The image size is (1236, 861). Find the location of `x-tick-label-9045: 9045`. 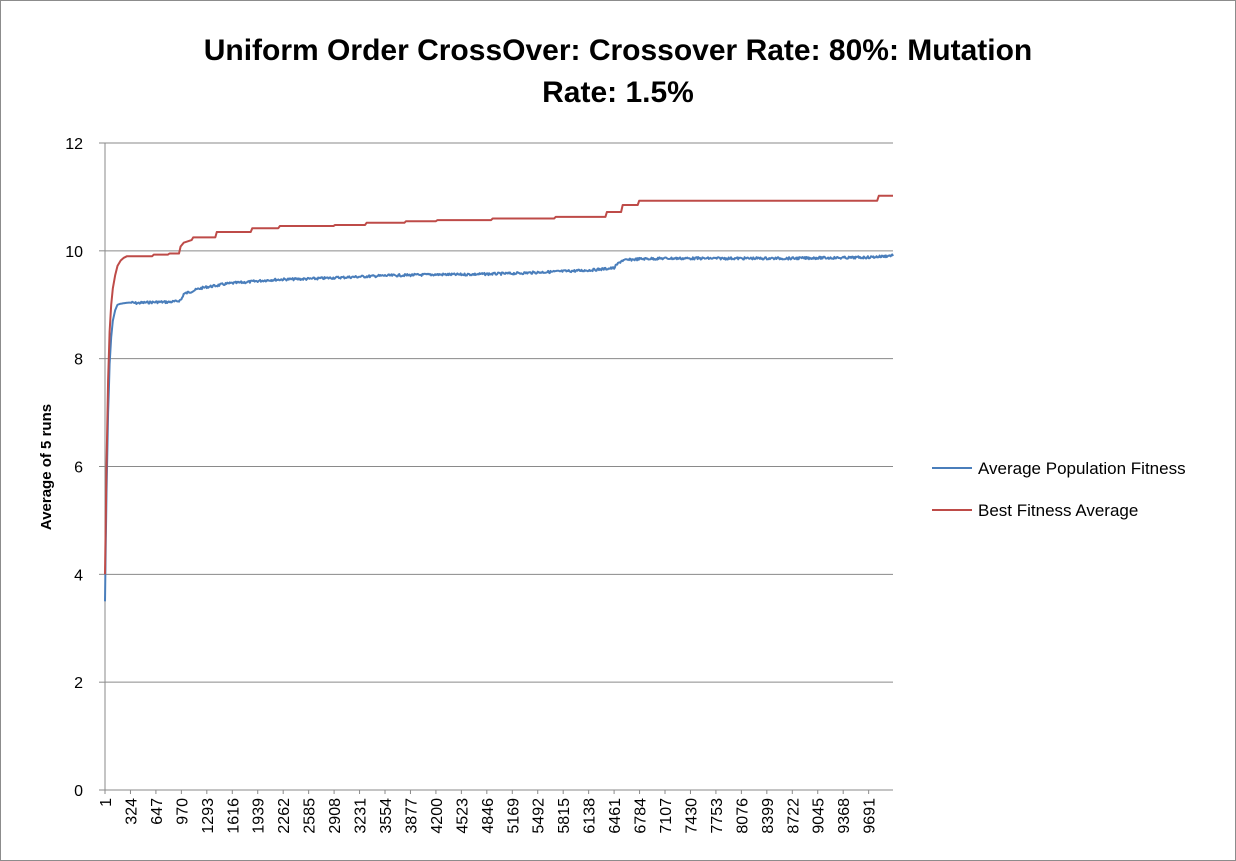

x-tick-label-9045: 9045 is located at coordinates (819, 816).